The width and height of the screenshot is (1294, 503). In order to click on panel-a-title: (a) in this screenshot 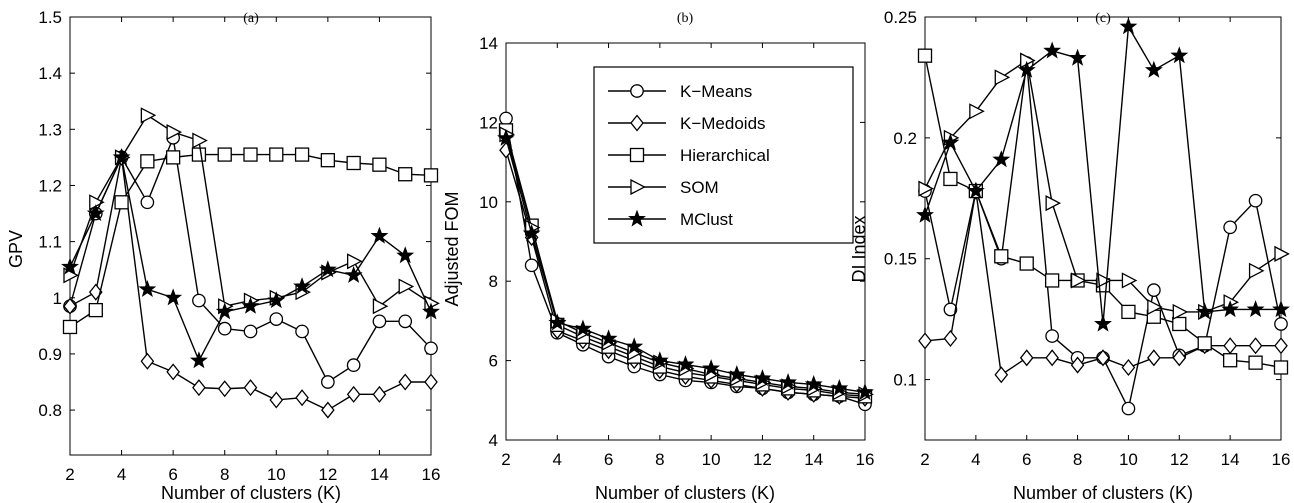, I will do `click(251, 18)`.